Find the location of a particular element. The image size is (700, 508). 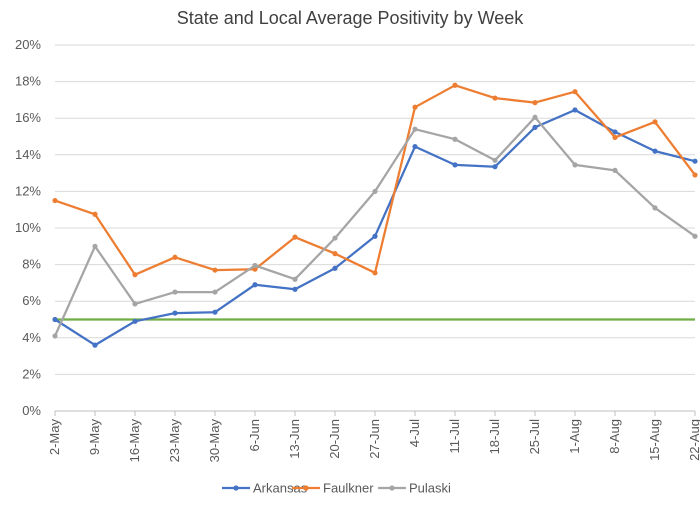

y-tick-label: 8% is located at coordinates (31, 264).